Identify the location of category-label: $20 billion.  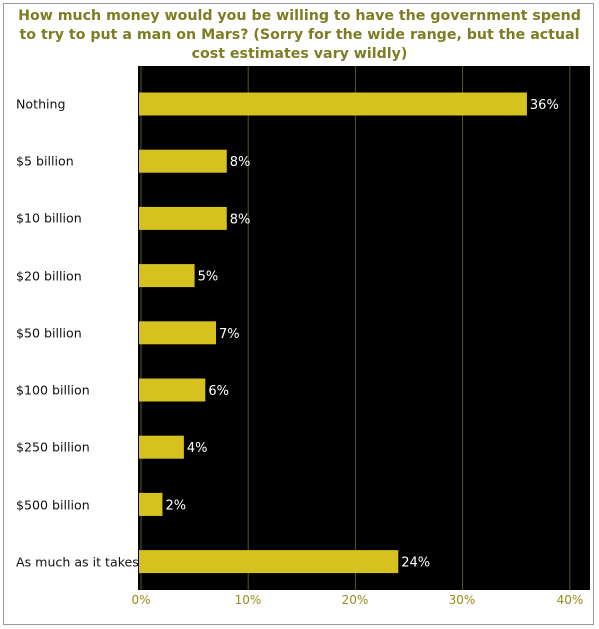
(49, 276).